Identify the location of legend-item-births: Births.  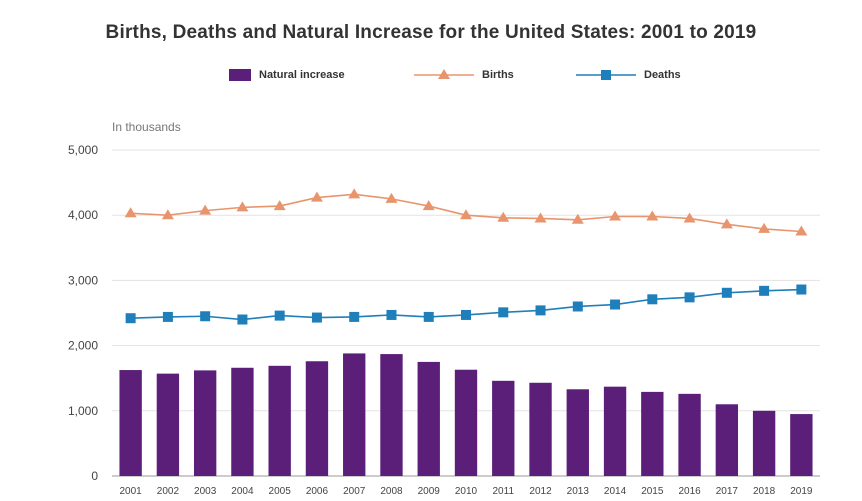
(464, 75).